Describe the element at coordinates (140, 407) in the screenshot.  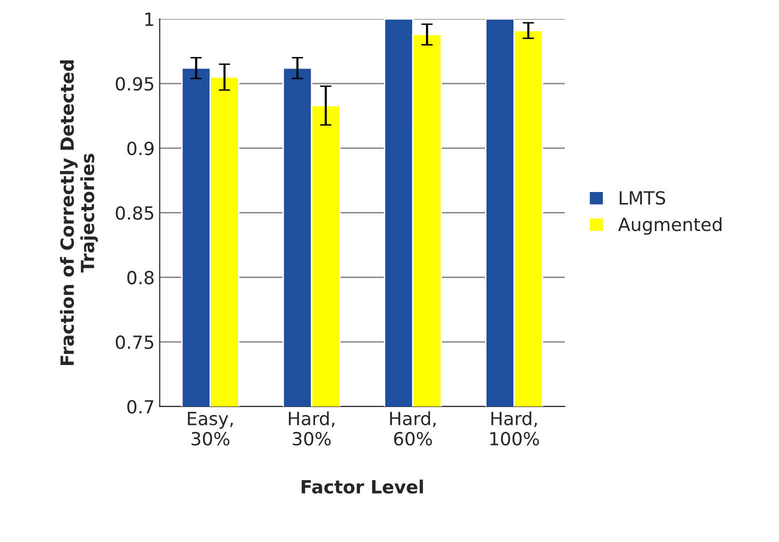
I see `y-tick-label: 0.7` at that location.